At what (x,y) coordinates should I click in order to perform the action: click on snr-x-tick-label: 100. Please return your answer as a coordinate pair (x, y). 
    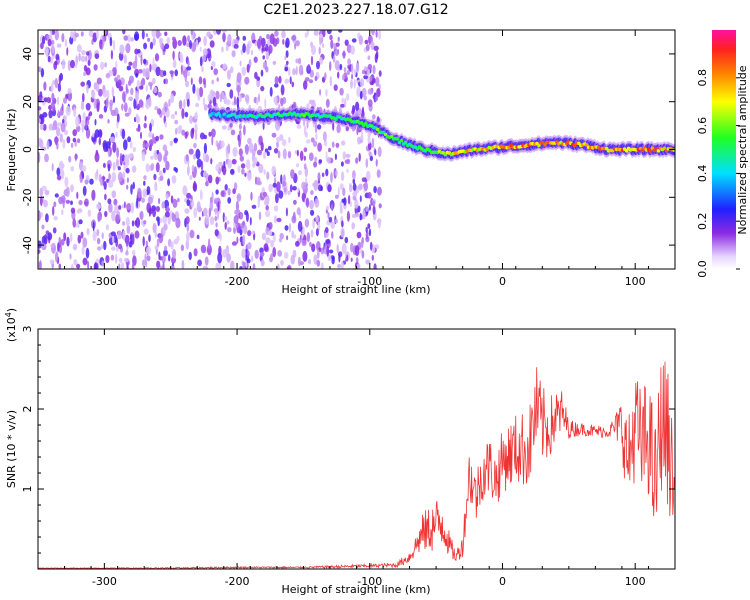
    Looking at the image, I should click on (635, 581).